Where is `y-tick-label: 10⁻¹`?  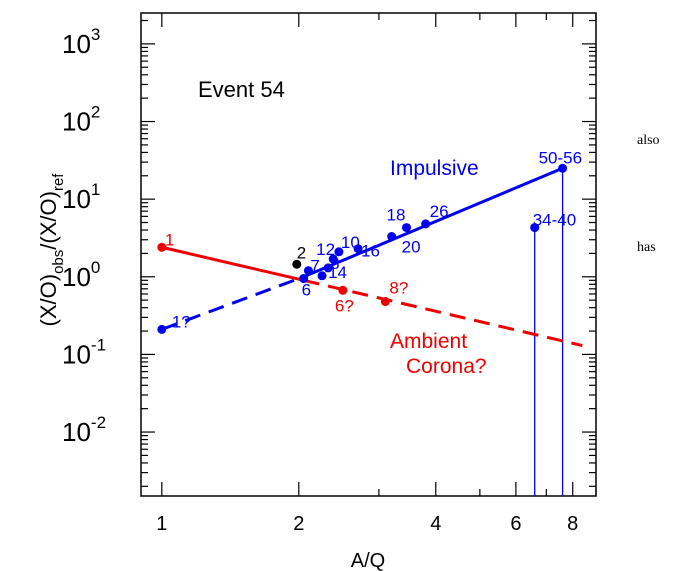 y-tick-label: 10⁻¹ is located at coordinates (84, 352).